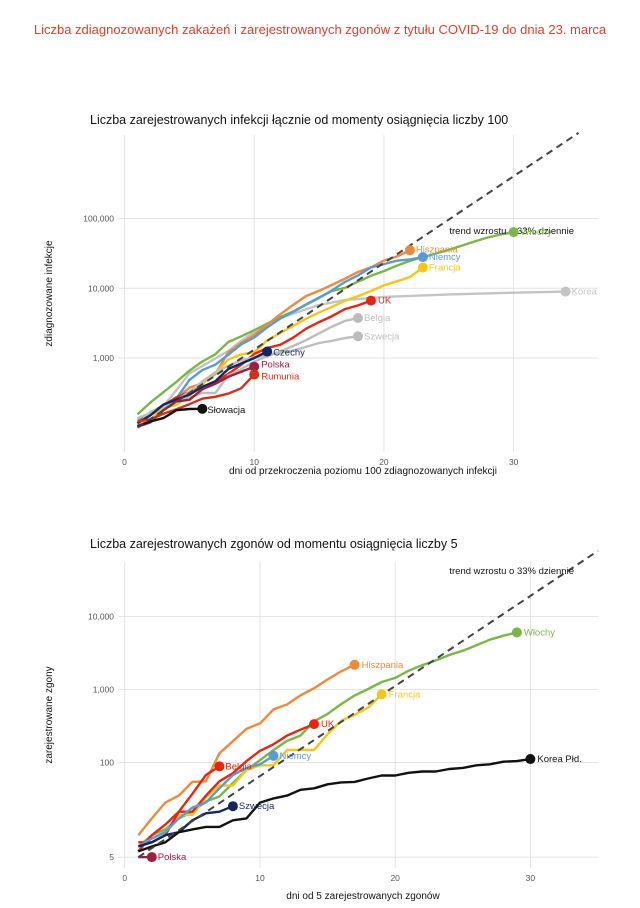 This screenshot has width=640, height=908. Describe the element at coordinates (254, 374) in the screenshot. I see `series-end-marker-Rumunia` at that location.